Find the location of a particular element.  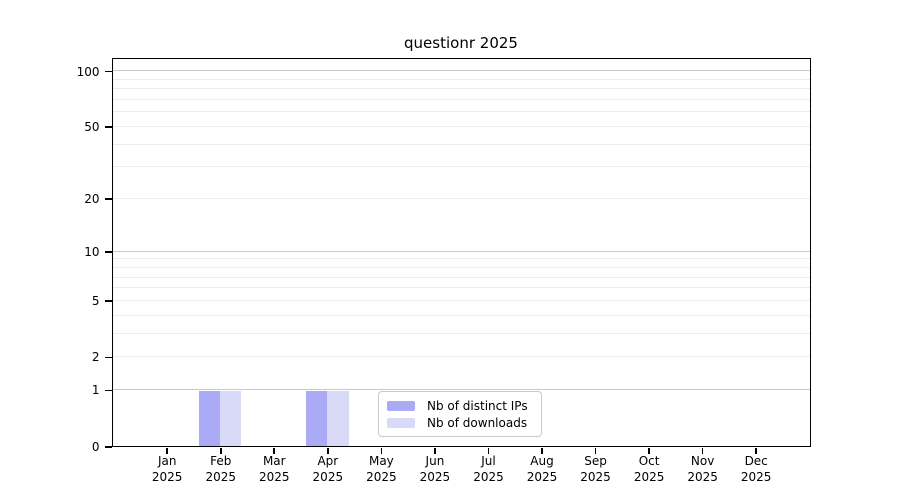

legend-label-distinct-ips: Nb of distinct IPs is located at coordinates (477, 406).